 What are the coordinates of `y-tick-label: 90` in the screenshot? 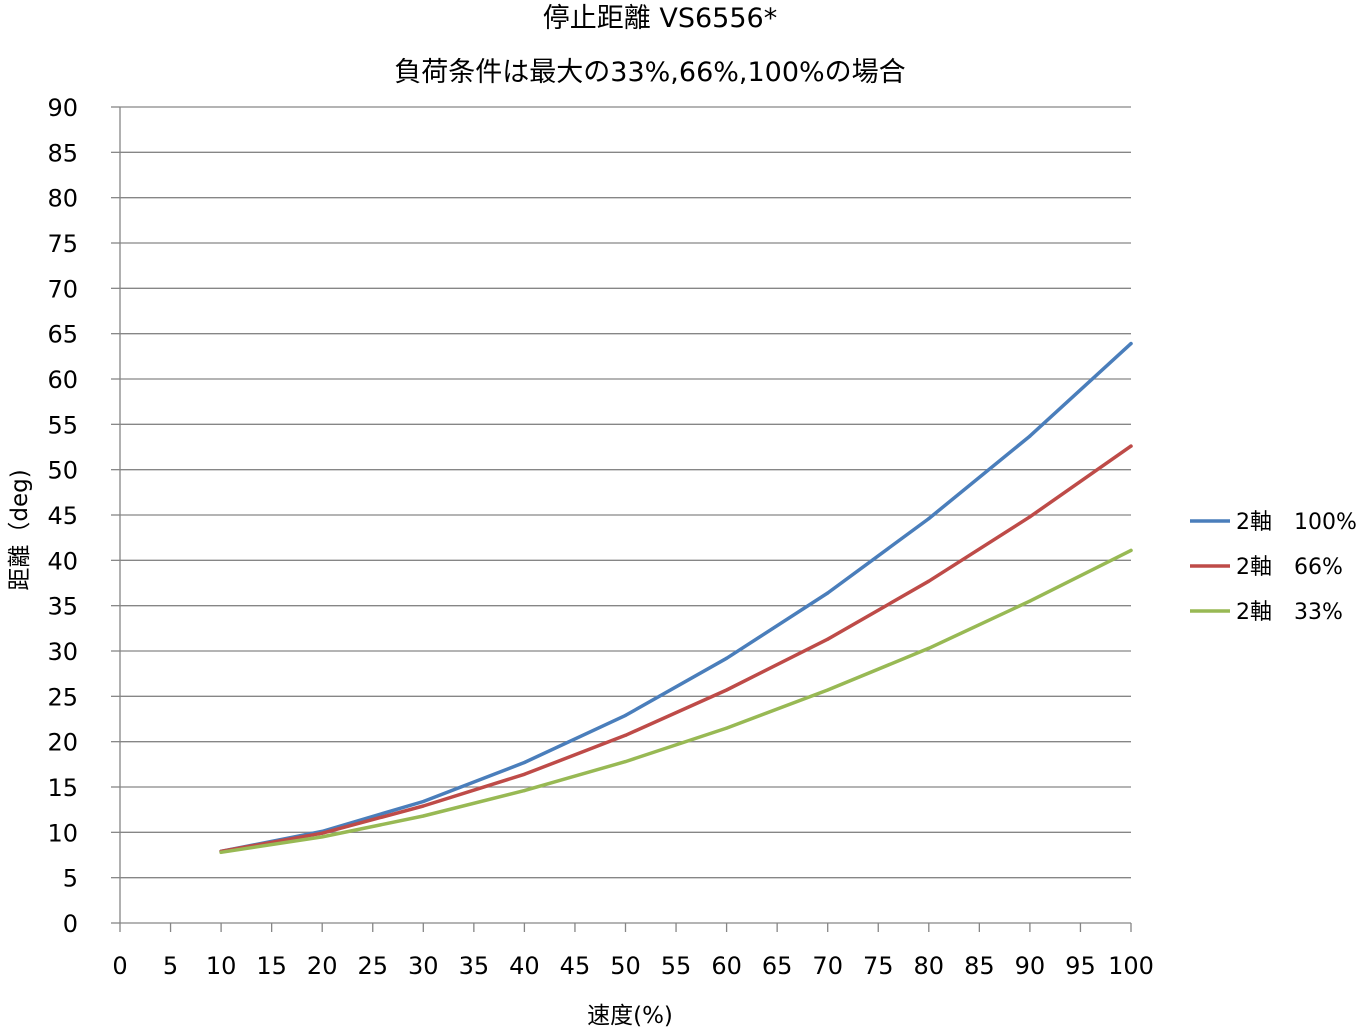 It's located at (62, 108).